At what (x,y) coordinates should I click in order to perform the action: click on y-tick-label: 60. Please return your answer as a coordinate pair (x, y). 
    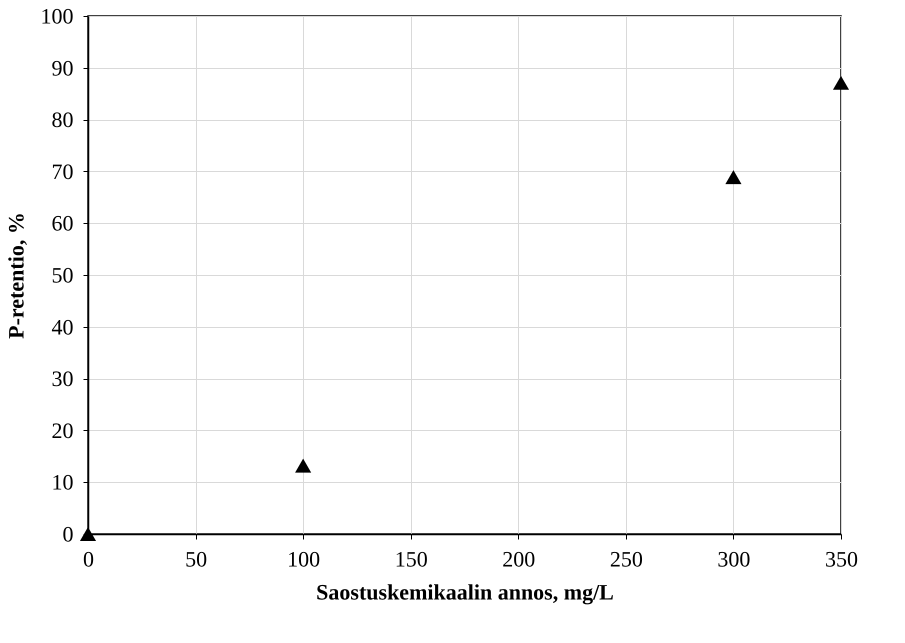
    Looking at the image, I should click on (63, 223).